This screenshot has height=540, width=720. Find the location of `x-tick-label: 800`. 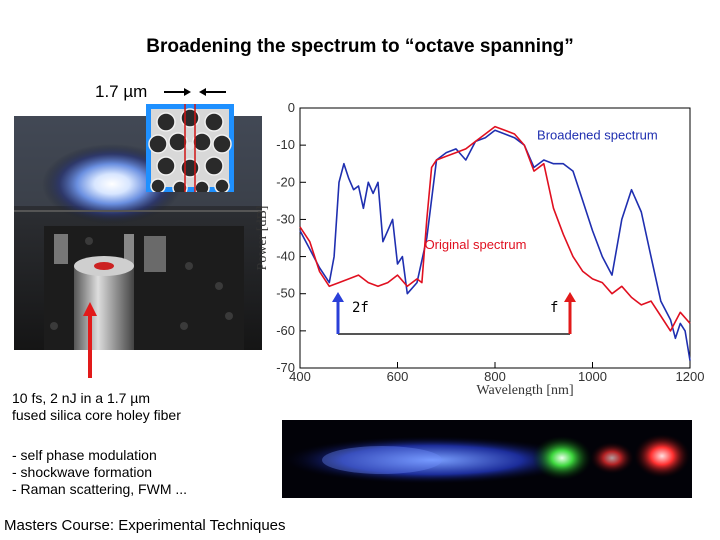

x-tick-label: 800 is located at coordinates (495, 376).